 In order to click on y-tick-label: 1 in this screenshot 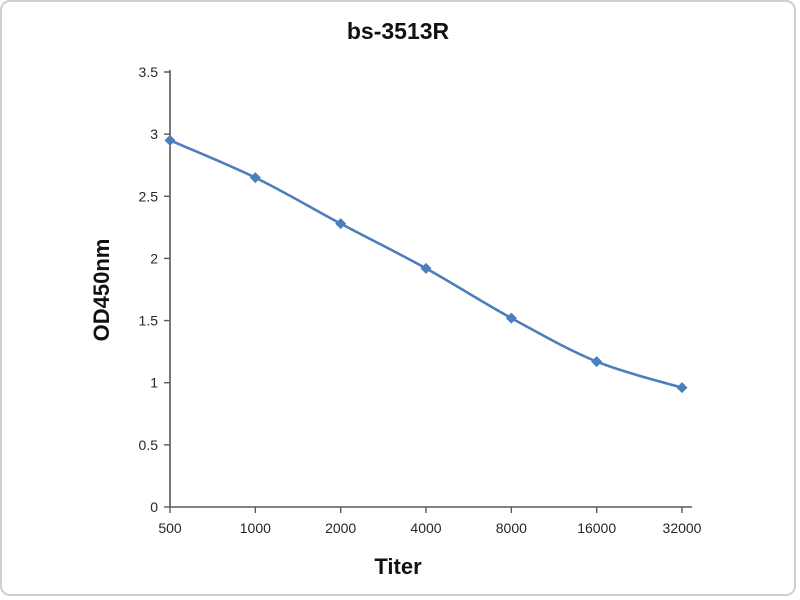, I will do `click(154, 383)`.